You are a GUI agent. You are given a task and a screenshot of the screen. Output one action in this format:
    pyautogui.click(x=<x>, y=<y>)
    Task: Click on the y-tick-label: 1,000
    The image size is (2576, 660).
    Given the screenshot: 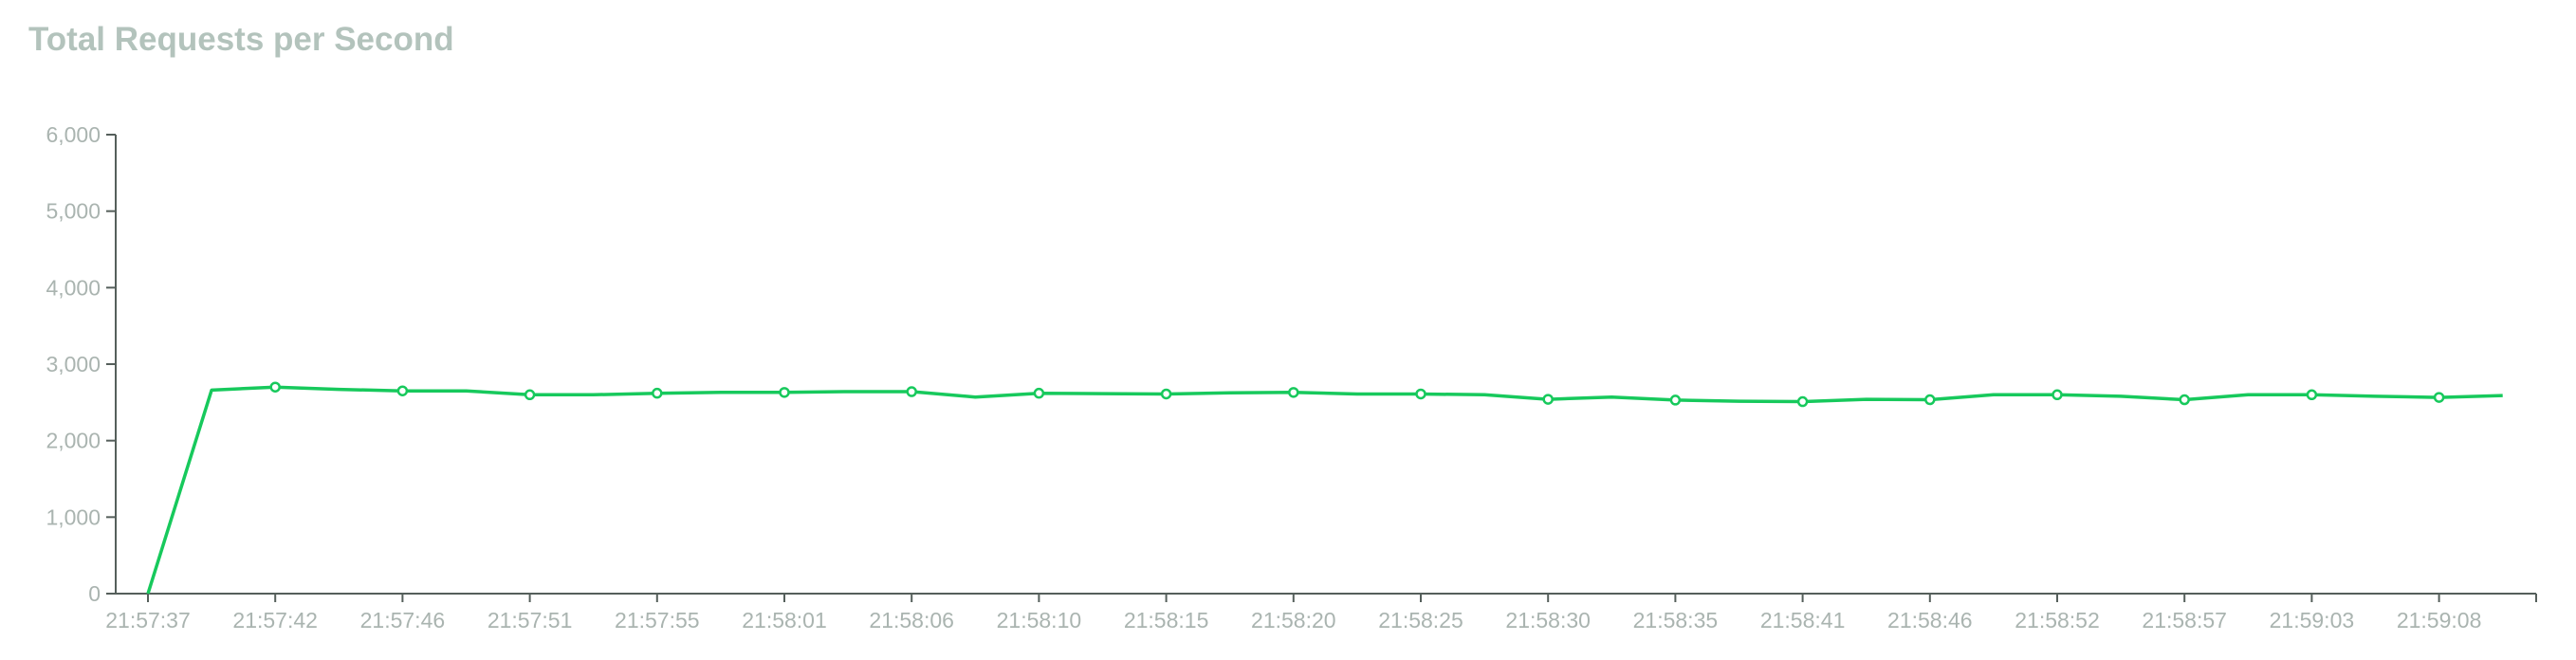 What is the action you would take?
    pyautogui.click(x=73, y=516)
    